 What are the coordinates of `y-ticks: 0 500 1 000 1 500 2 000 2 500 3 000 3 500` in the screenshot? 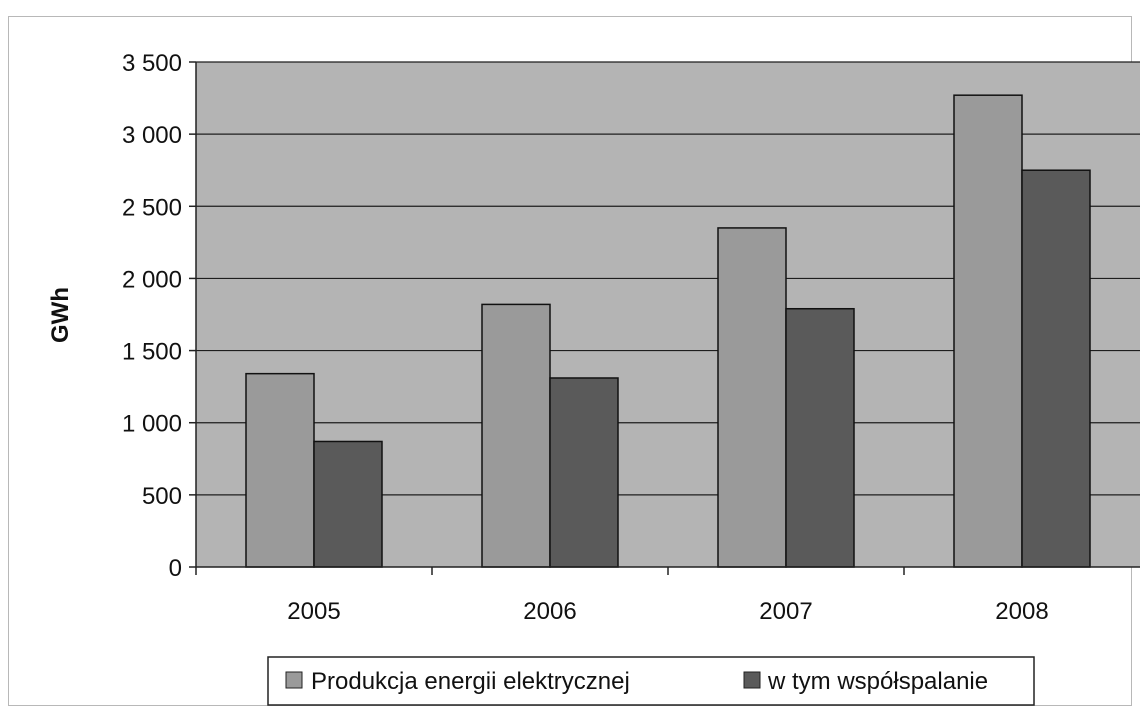 It's located at (159, 316).